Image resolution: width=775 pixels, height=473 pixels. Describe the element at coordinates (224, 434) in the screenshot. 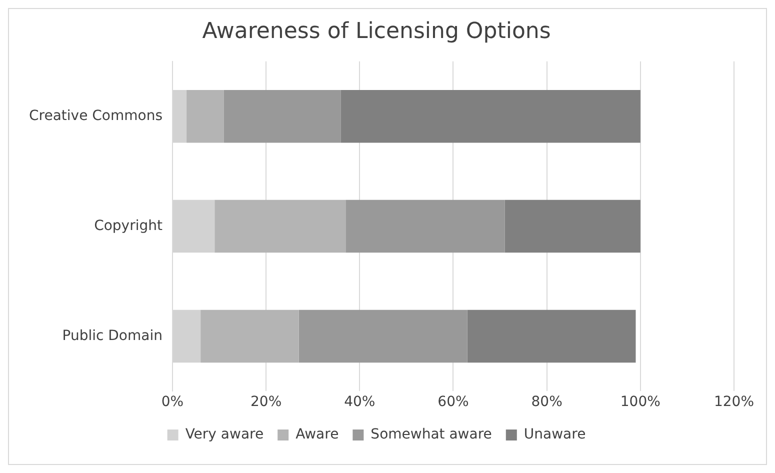

I see `legend-label: Very aware` at that location.